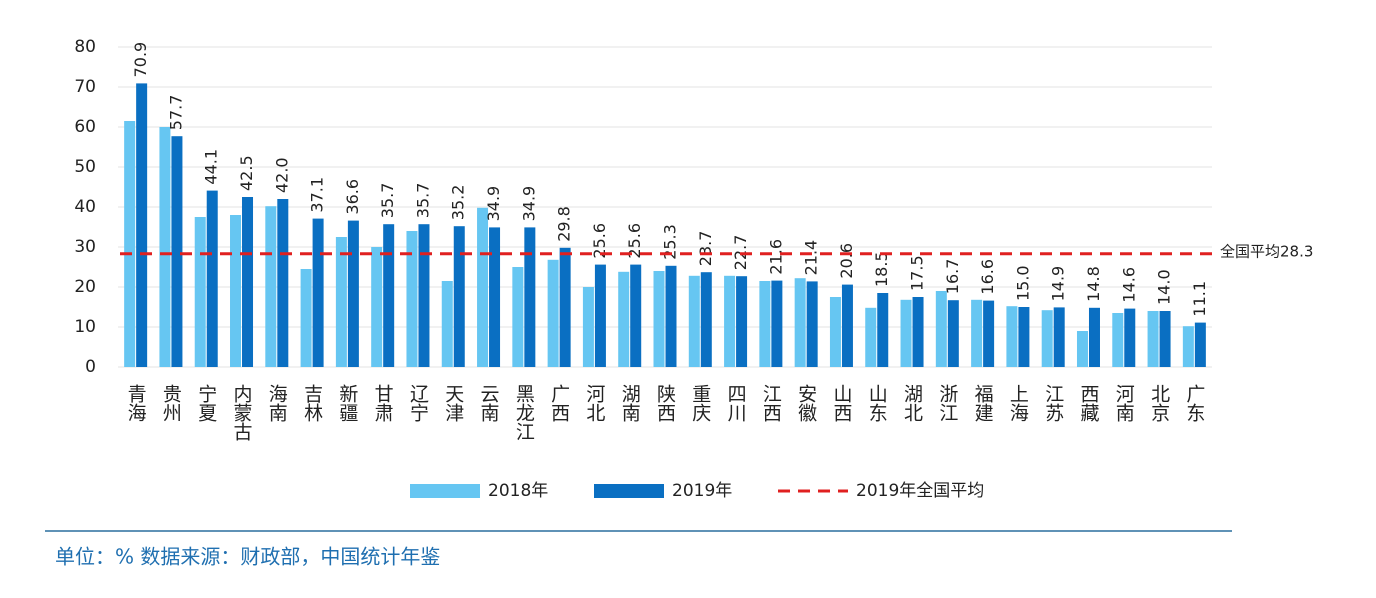  What do you see at coordinates (881, 269) in the screenshot?
I see `value-label: 18.5` at bounding box center [881, 269].